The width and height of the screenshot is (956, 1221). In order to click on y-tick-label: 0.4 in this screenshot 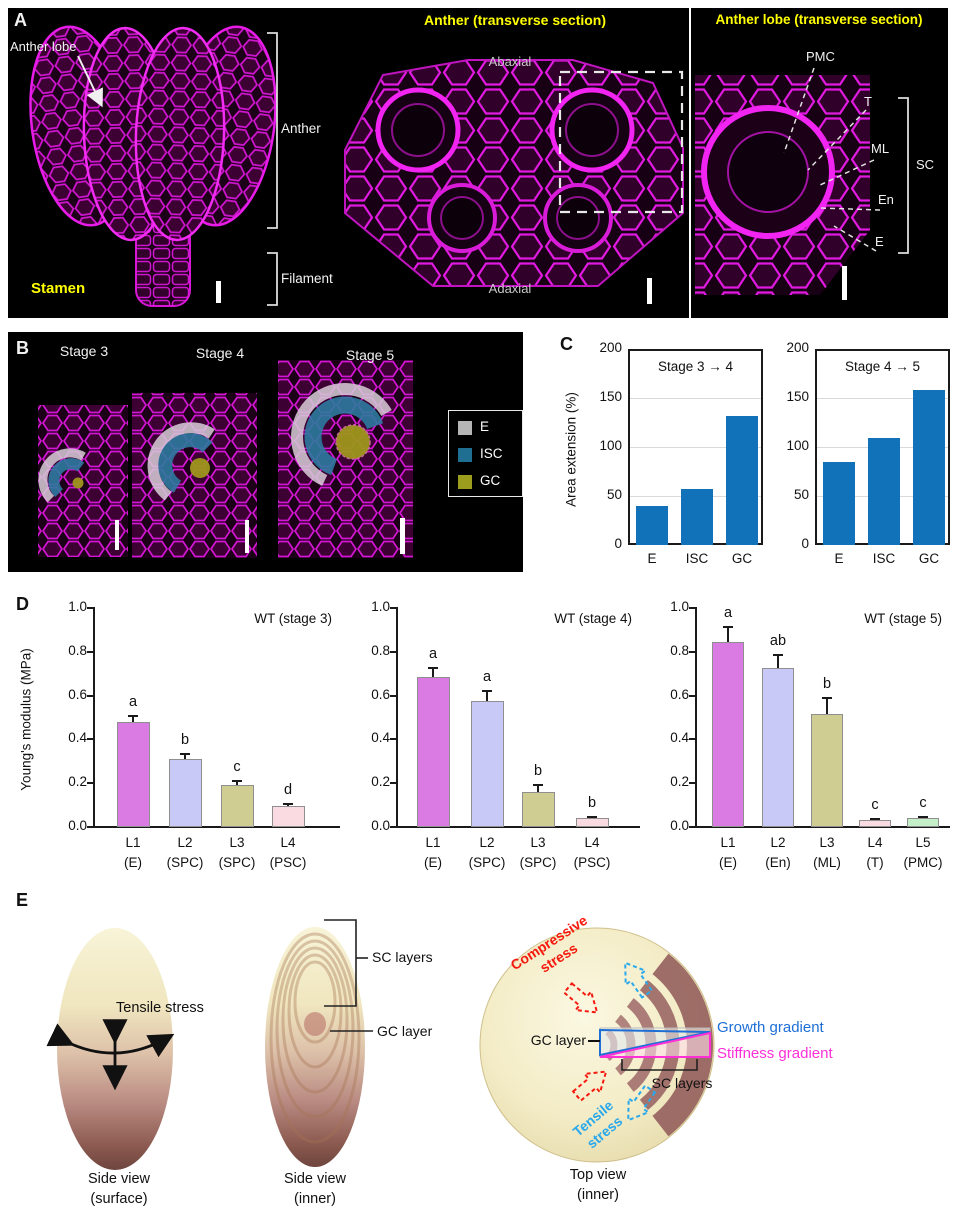, I will do `click(77, 738)`.